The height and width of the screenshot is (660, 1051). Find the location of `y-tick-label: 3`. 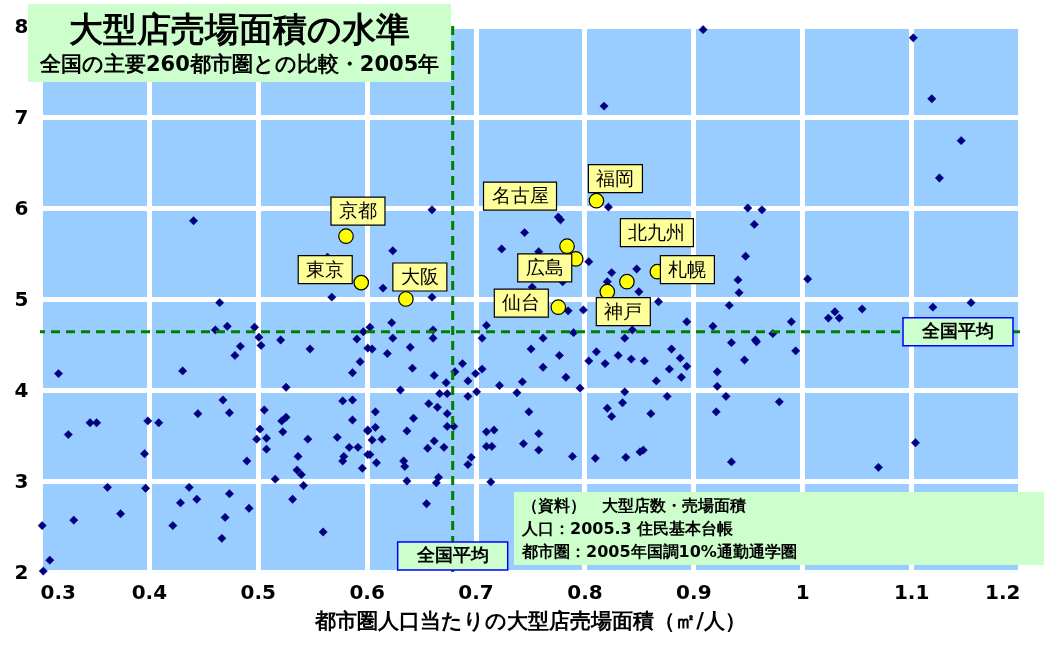

y-tick-label: 3 is located at coordinates (21, 480).